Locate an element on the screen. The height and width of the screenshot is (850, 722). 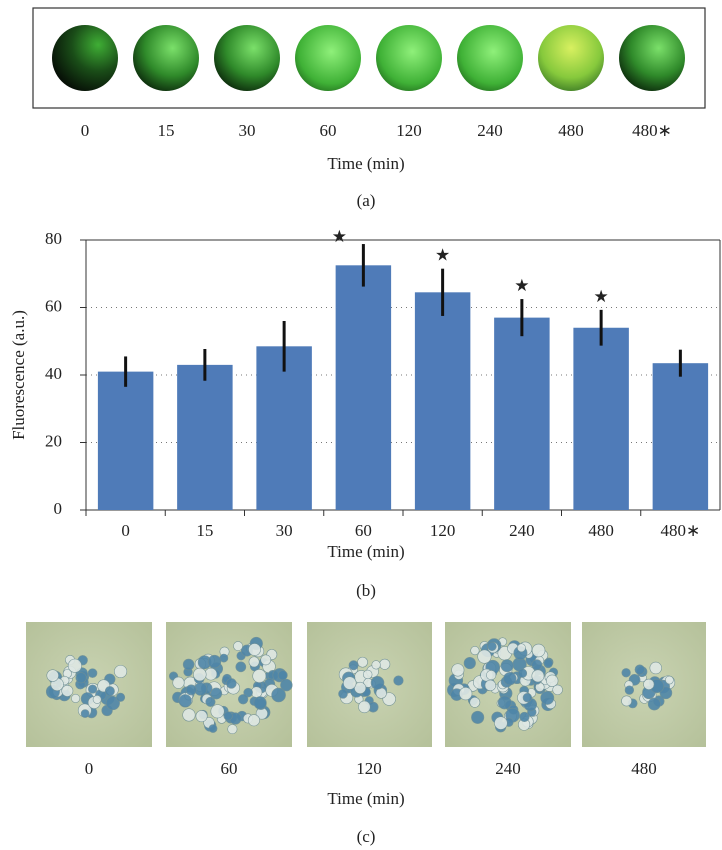
time-label: 30 is located at coordinates (247, 130).